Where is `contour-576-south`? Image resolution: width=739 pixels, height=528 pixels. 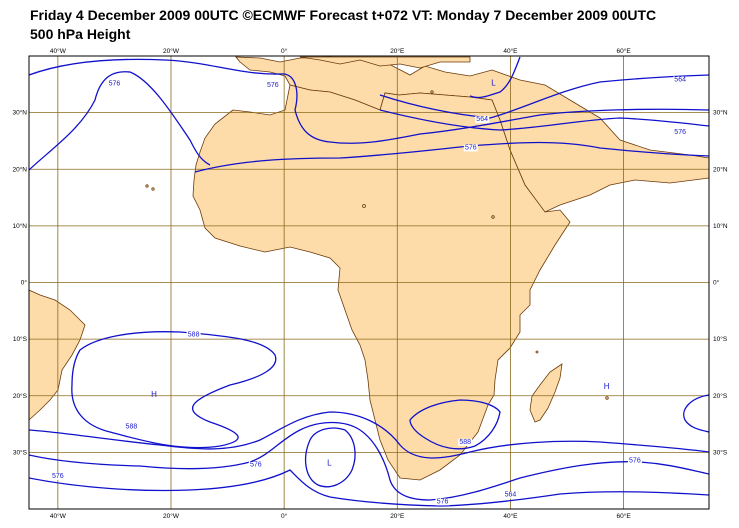
contour-576-south is located at coordinates (369, 461).